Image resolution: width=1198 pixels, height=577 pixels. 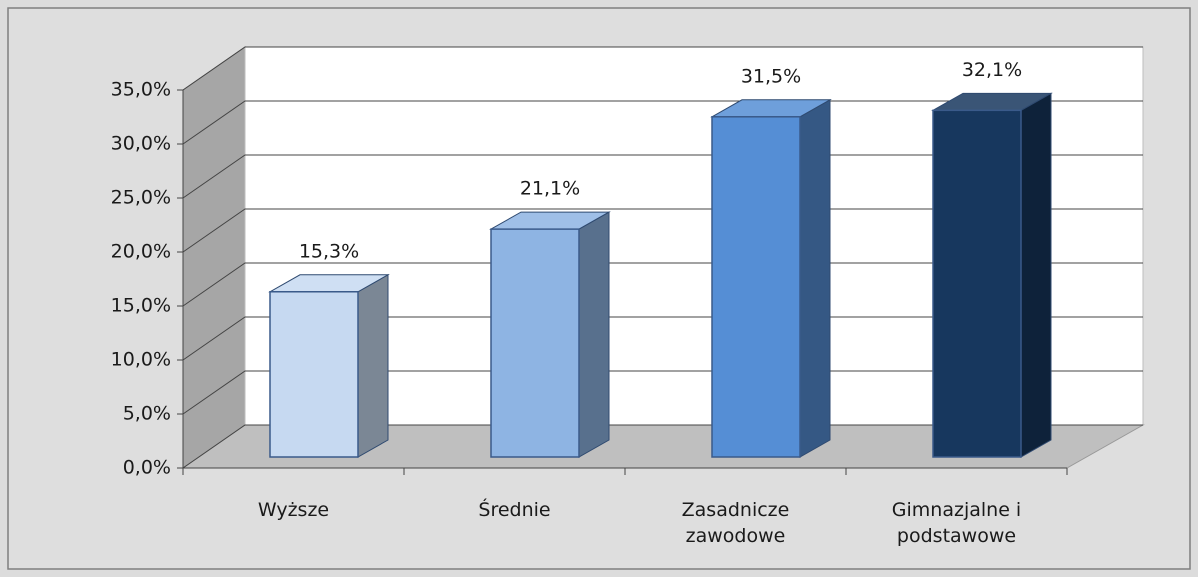 What do you see at coordinates (514, 510) in the screenshot?
I see `x-tick-label: Średnie` at bounding box center [514, 510].